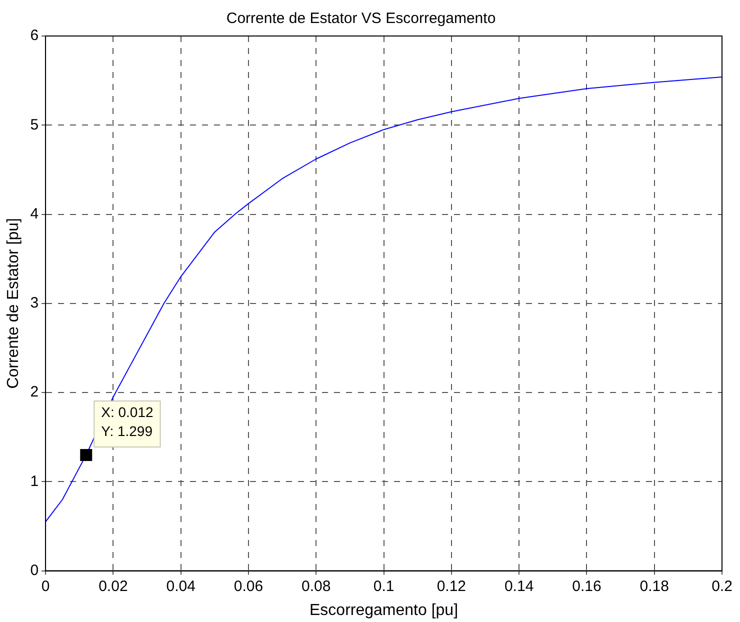  Describe the element at coordinates (34, 35) in the screenshot. I see `y-tick-label: 6` at that location.